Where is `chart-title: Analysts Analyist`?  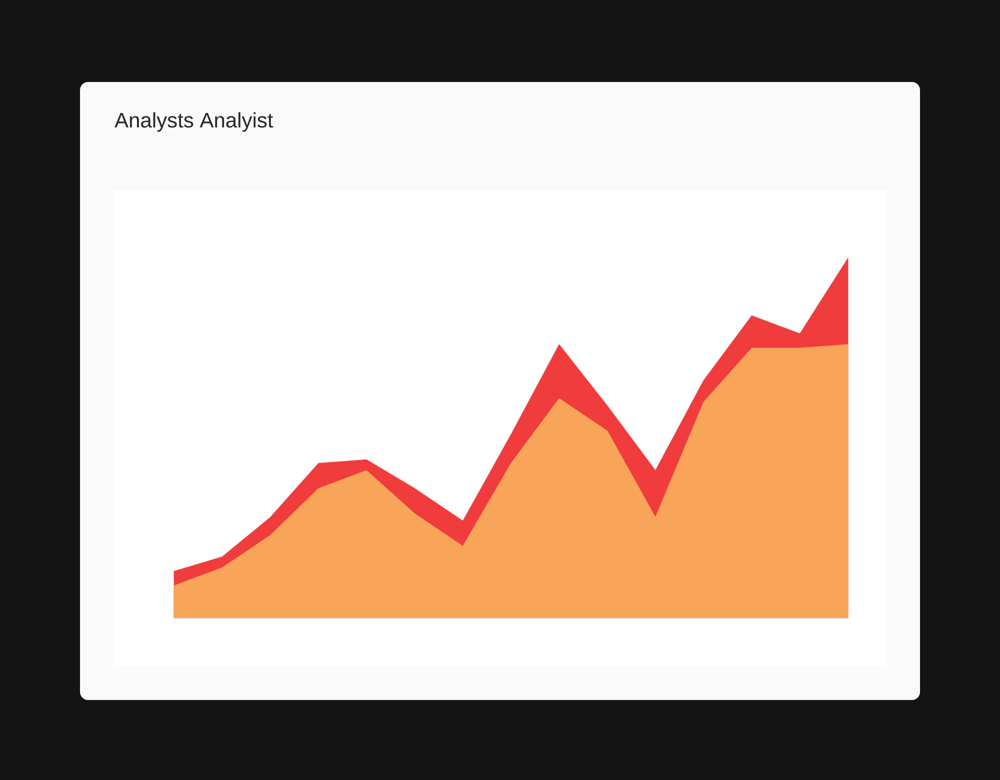
chart-title: Analysts Analyist is located at coordinates (194, 122).